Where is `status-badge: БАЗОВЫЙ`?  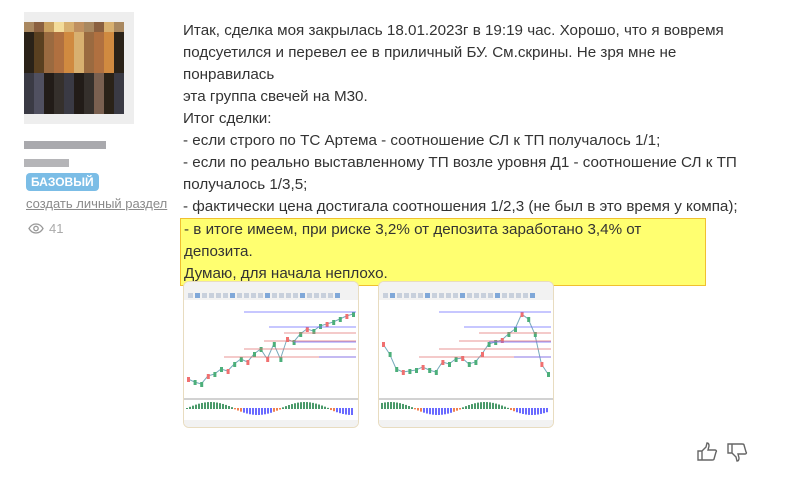
status-badge: БАЗОВЫЙ is located at coordinates (62, 182).